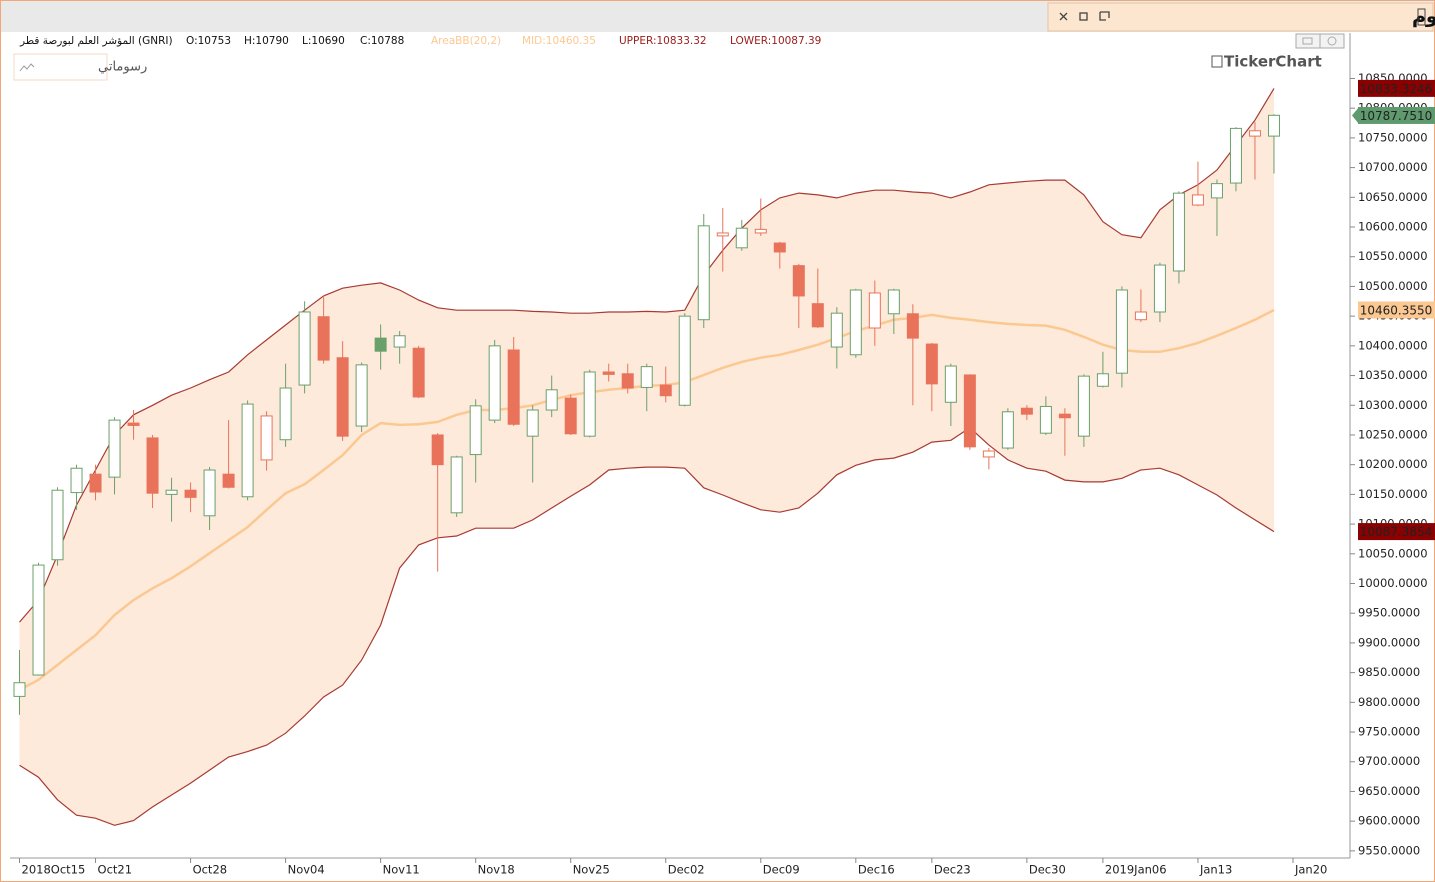 The image size is (1435, 882). I want to click on price-label: 10460.3550, so click(1396, 310).